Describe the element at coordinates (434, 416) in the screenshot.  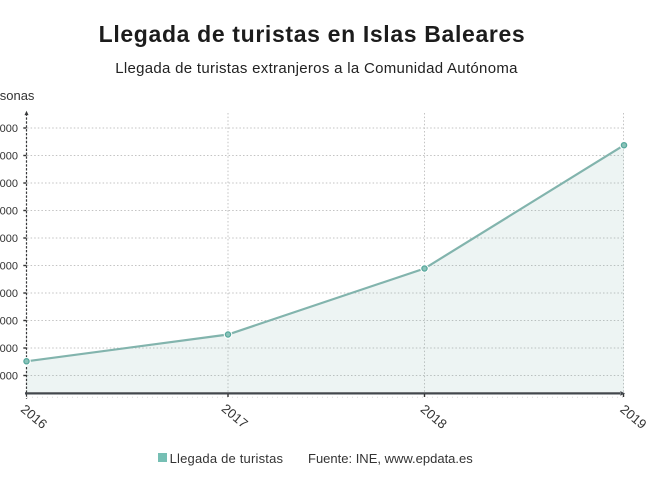
I see `svg-text: 2018` at that location.